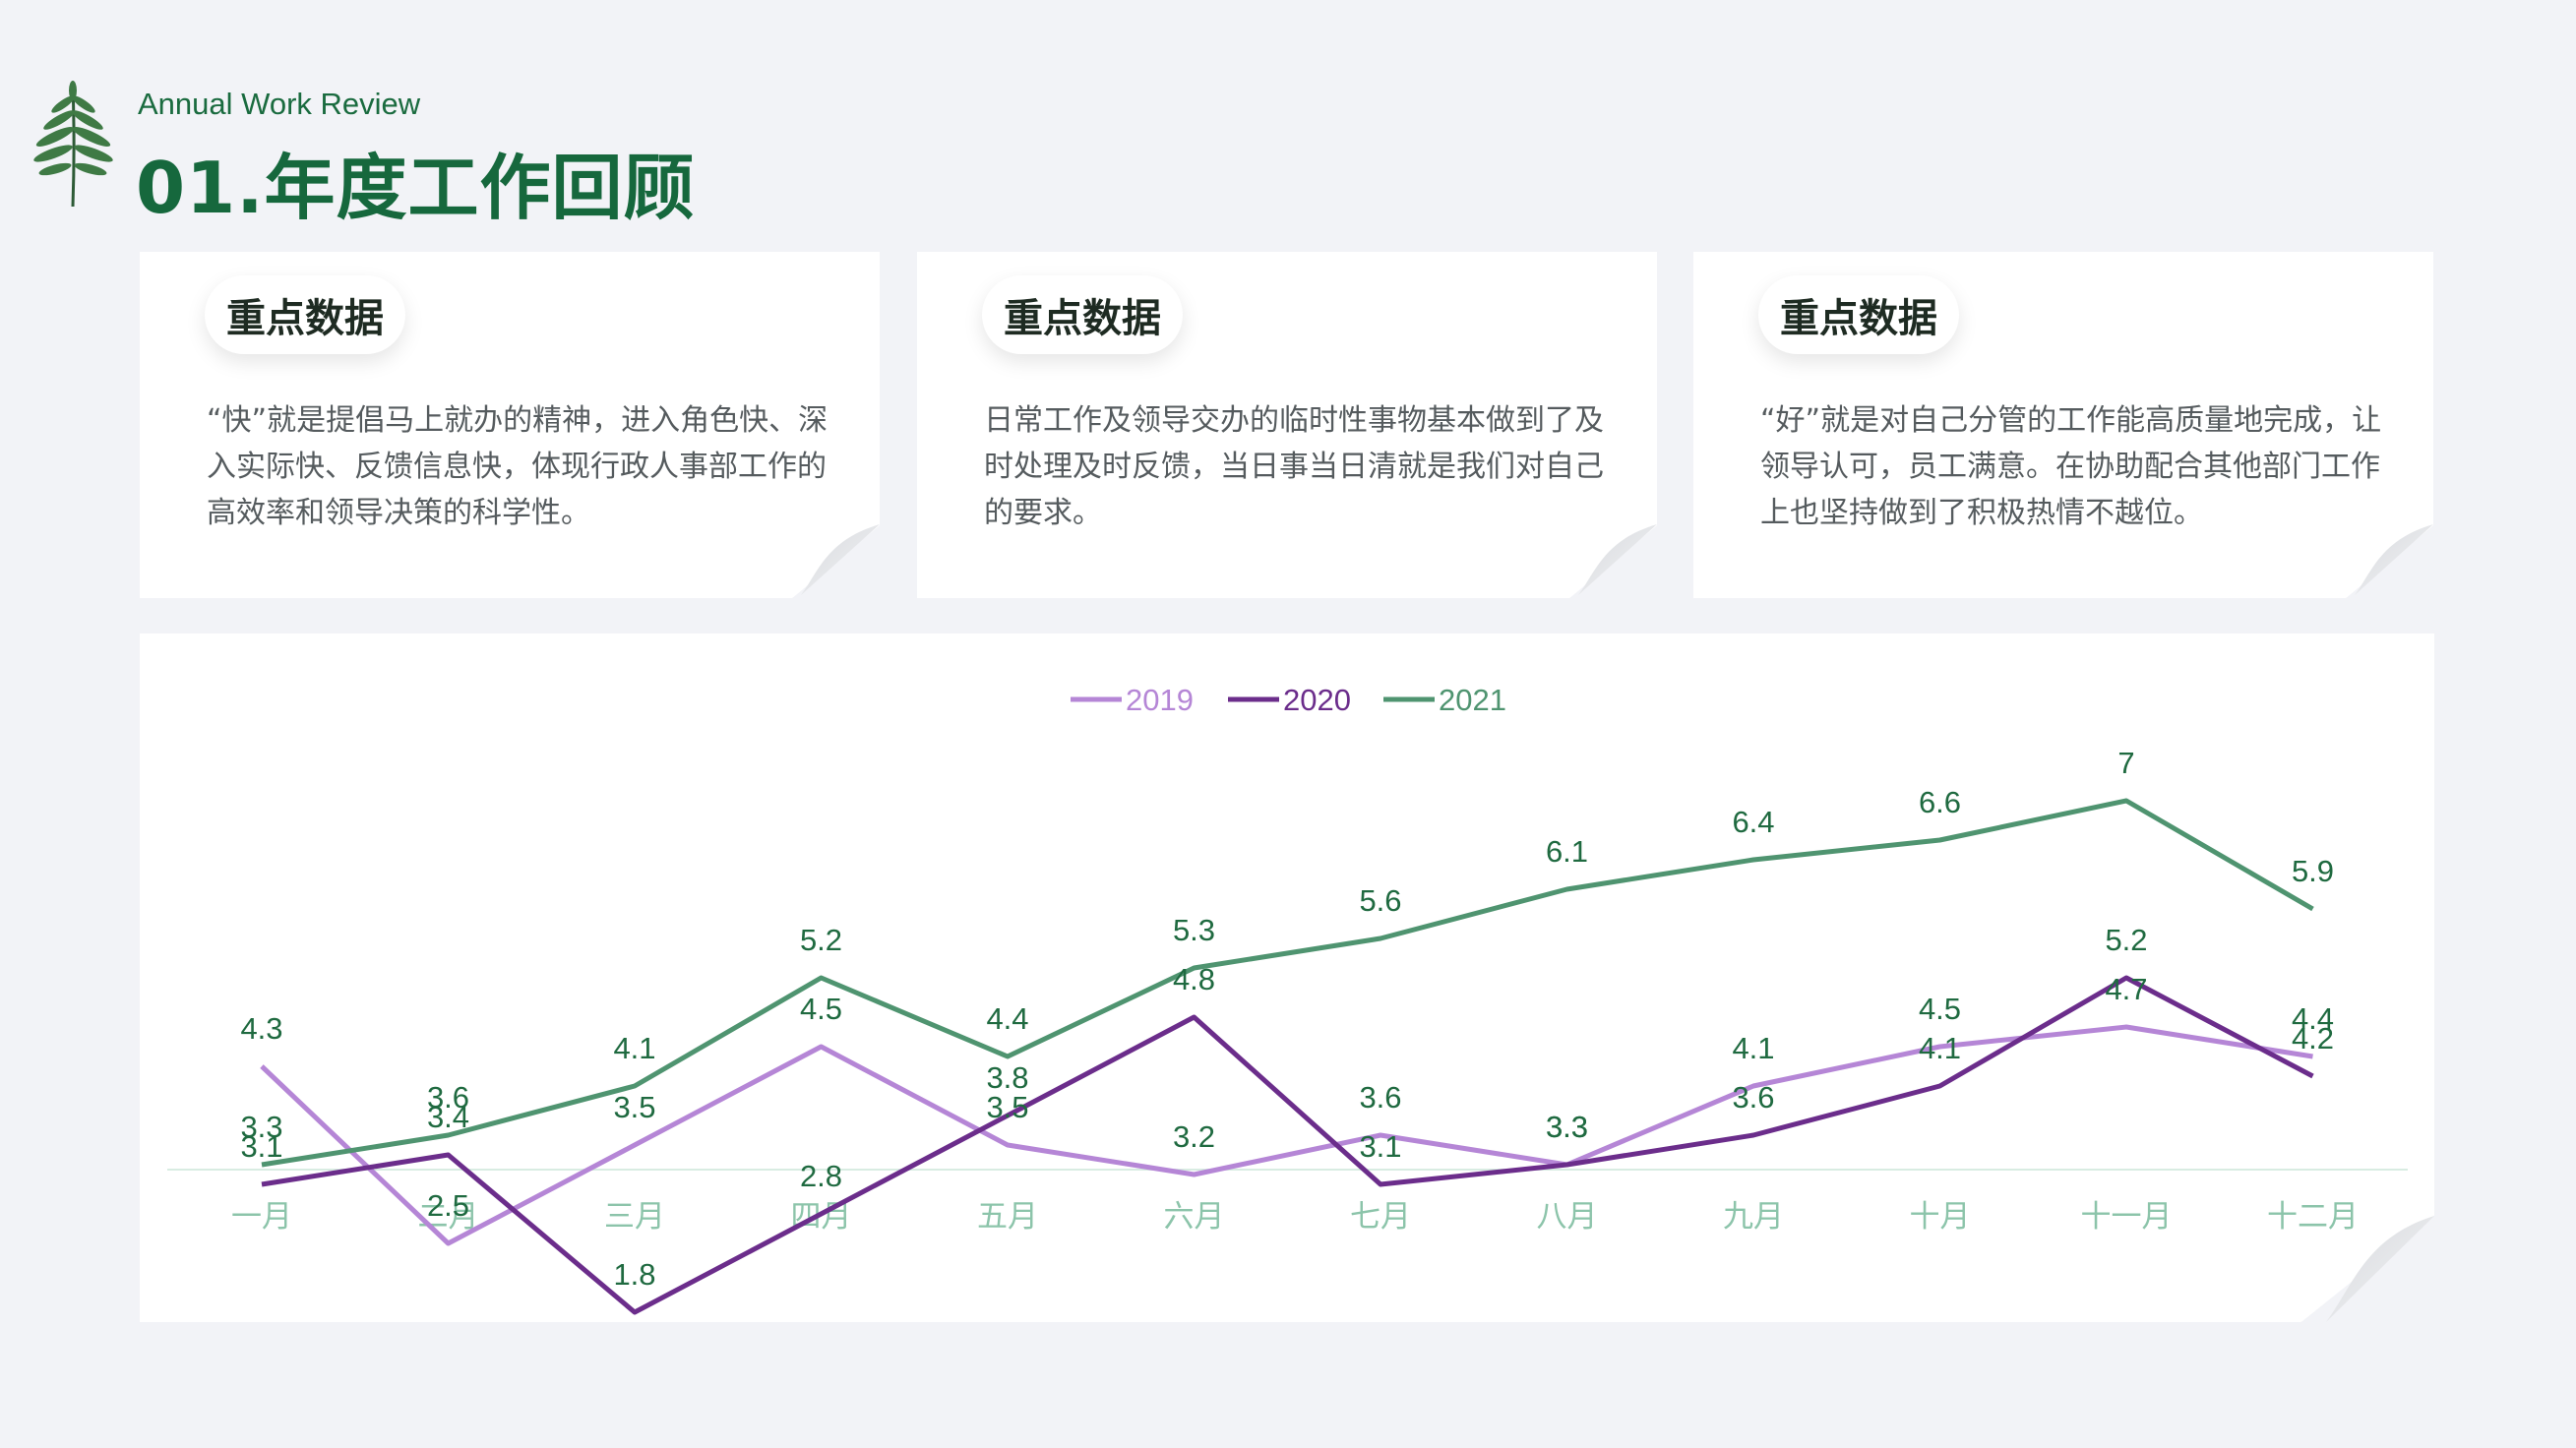 The height and width of the screenshot is (1448, 2576). Describe the element at coordinates (1194, 930) in the screenshot. I see `data-label: 5.3` at that location.